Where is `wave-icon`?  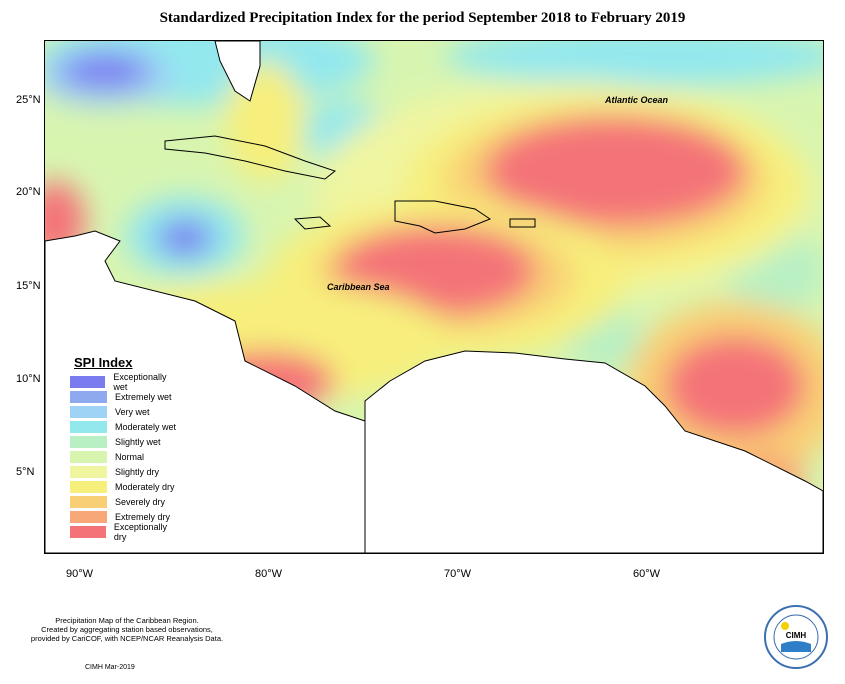
wave-icon is located at coordinates (796, 646).